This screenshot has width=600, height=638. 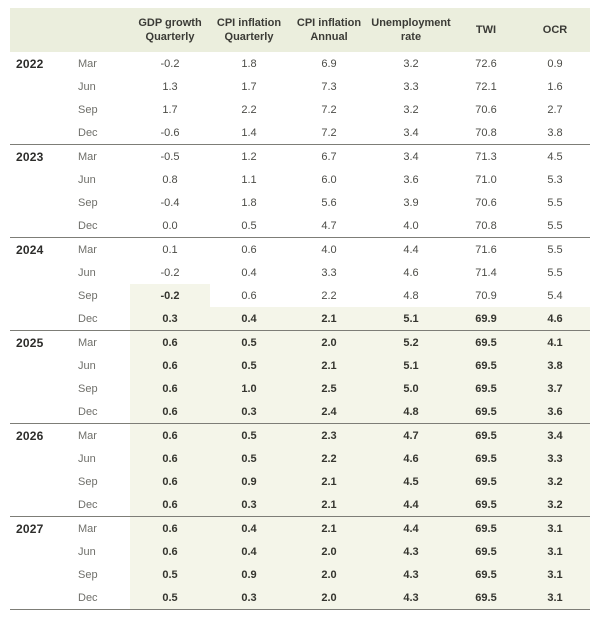 What do you see at coordinates (411, 481) in the screenshot?
I see `value-cell-unemployment-rate: 4.5` at bounding box center [411, 481].